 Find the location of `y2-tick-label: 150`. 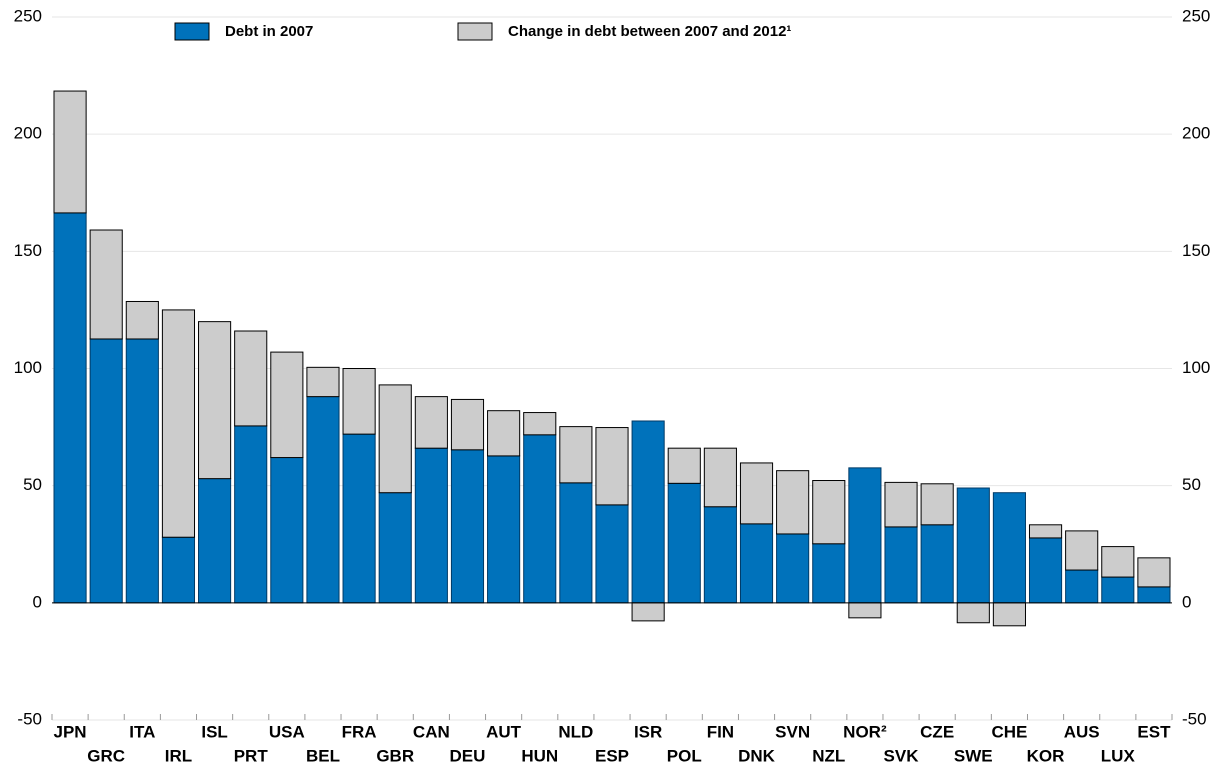

y2-tick-label: 150 is located at coordinates (1196, 250).